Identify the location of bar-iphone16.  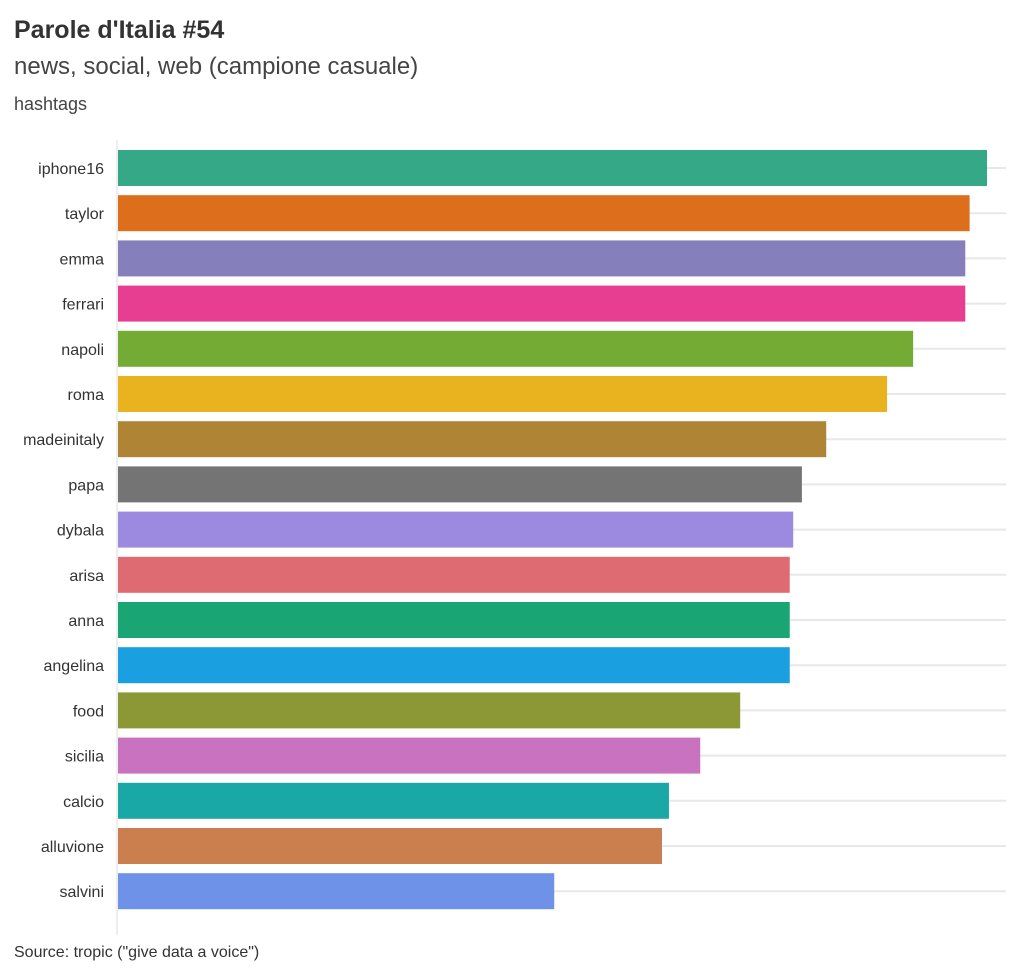
(552, 168).